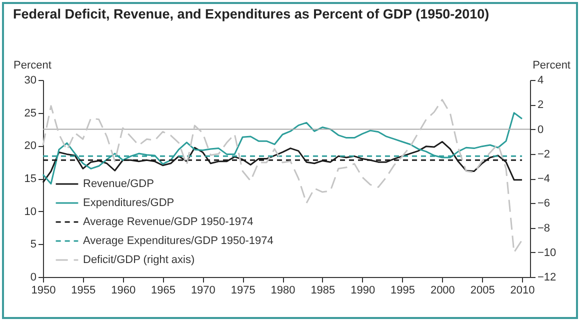 Image resolution: width=580 pixels, height=321 pixels. What do you see at coordinates (33, 278) in the screenshot?
I see `y-tick-label: 0` at bounding box center [33, 278].